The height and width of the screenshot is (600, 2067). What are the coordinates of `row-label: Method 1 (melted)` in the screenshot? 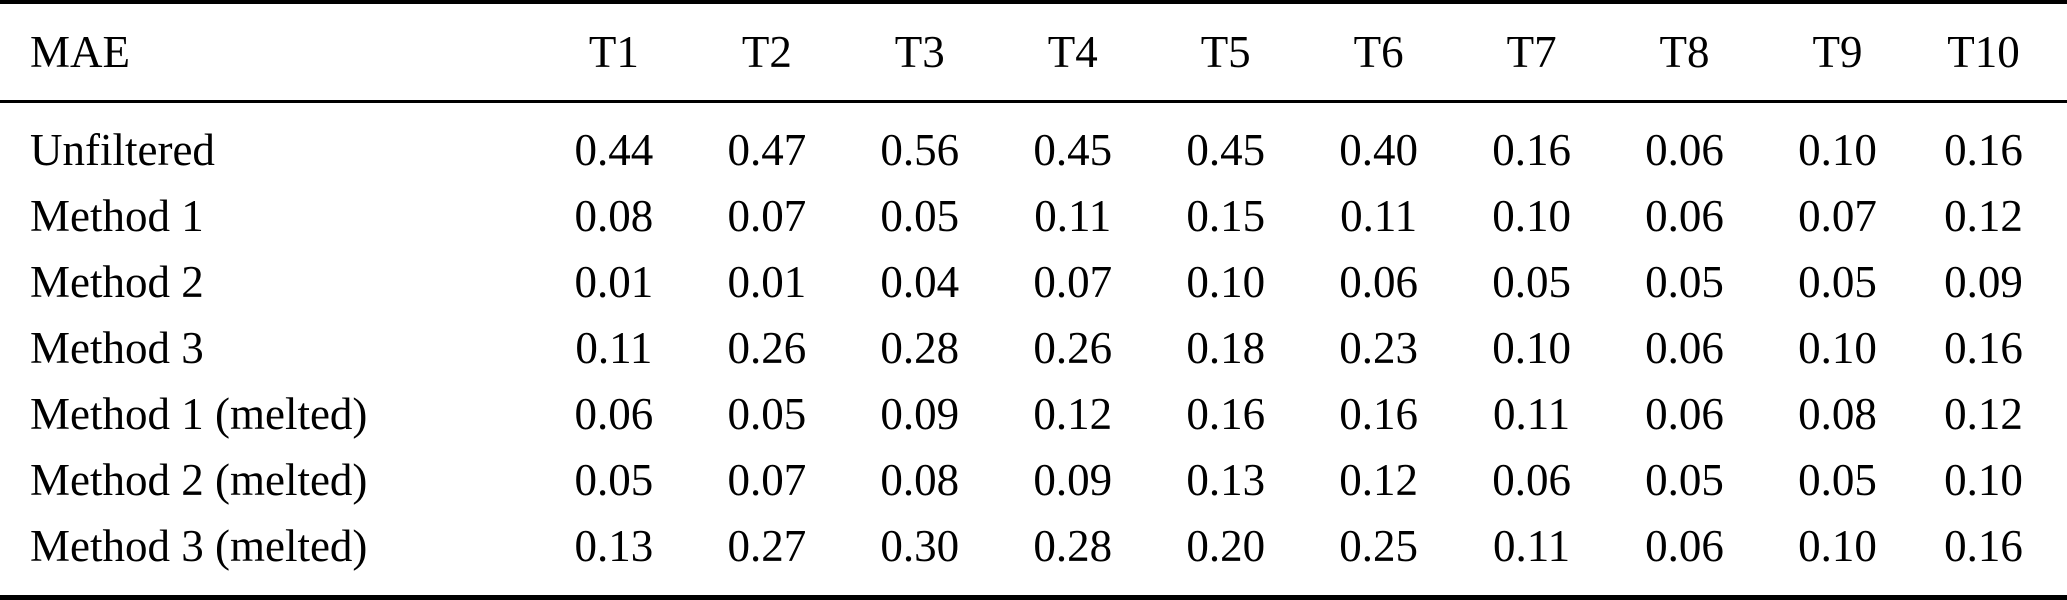 It's located at (199, 413).